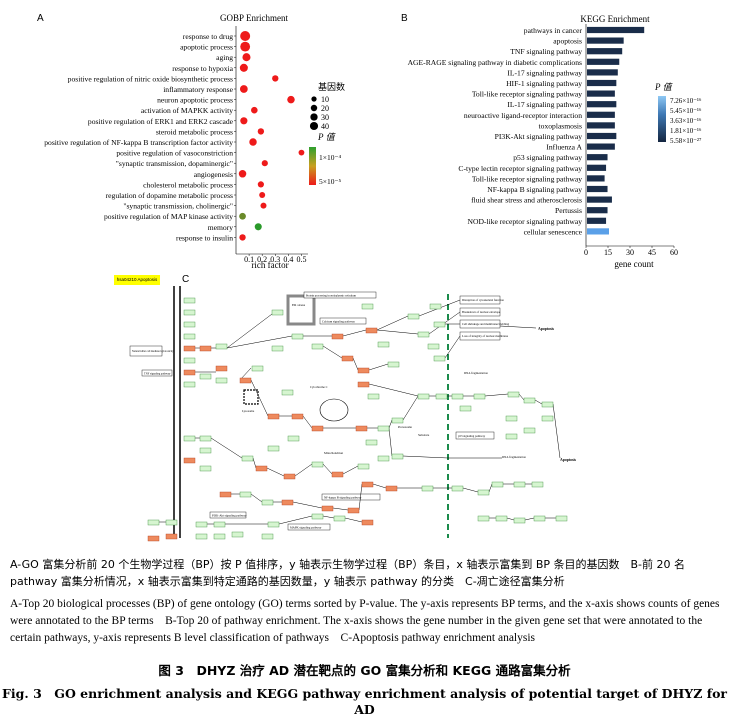  What do you see at coordinates (187, 110) in the screenshot?
I see `go-term-label: activation of MAPKK activity` at bounding box center [187, 110].